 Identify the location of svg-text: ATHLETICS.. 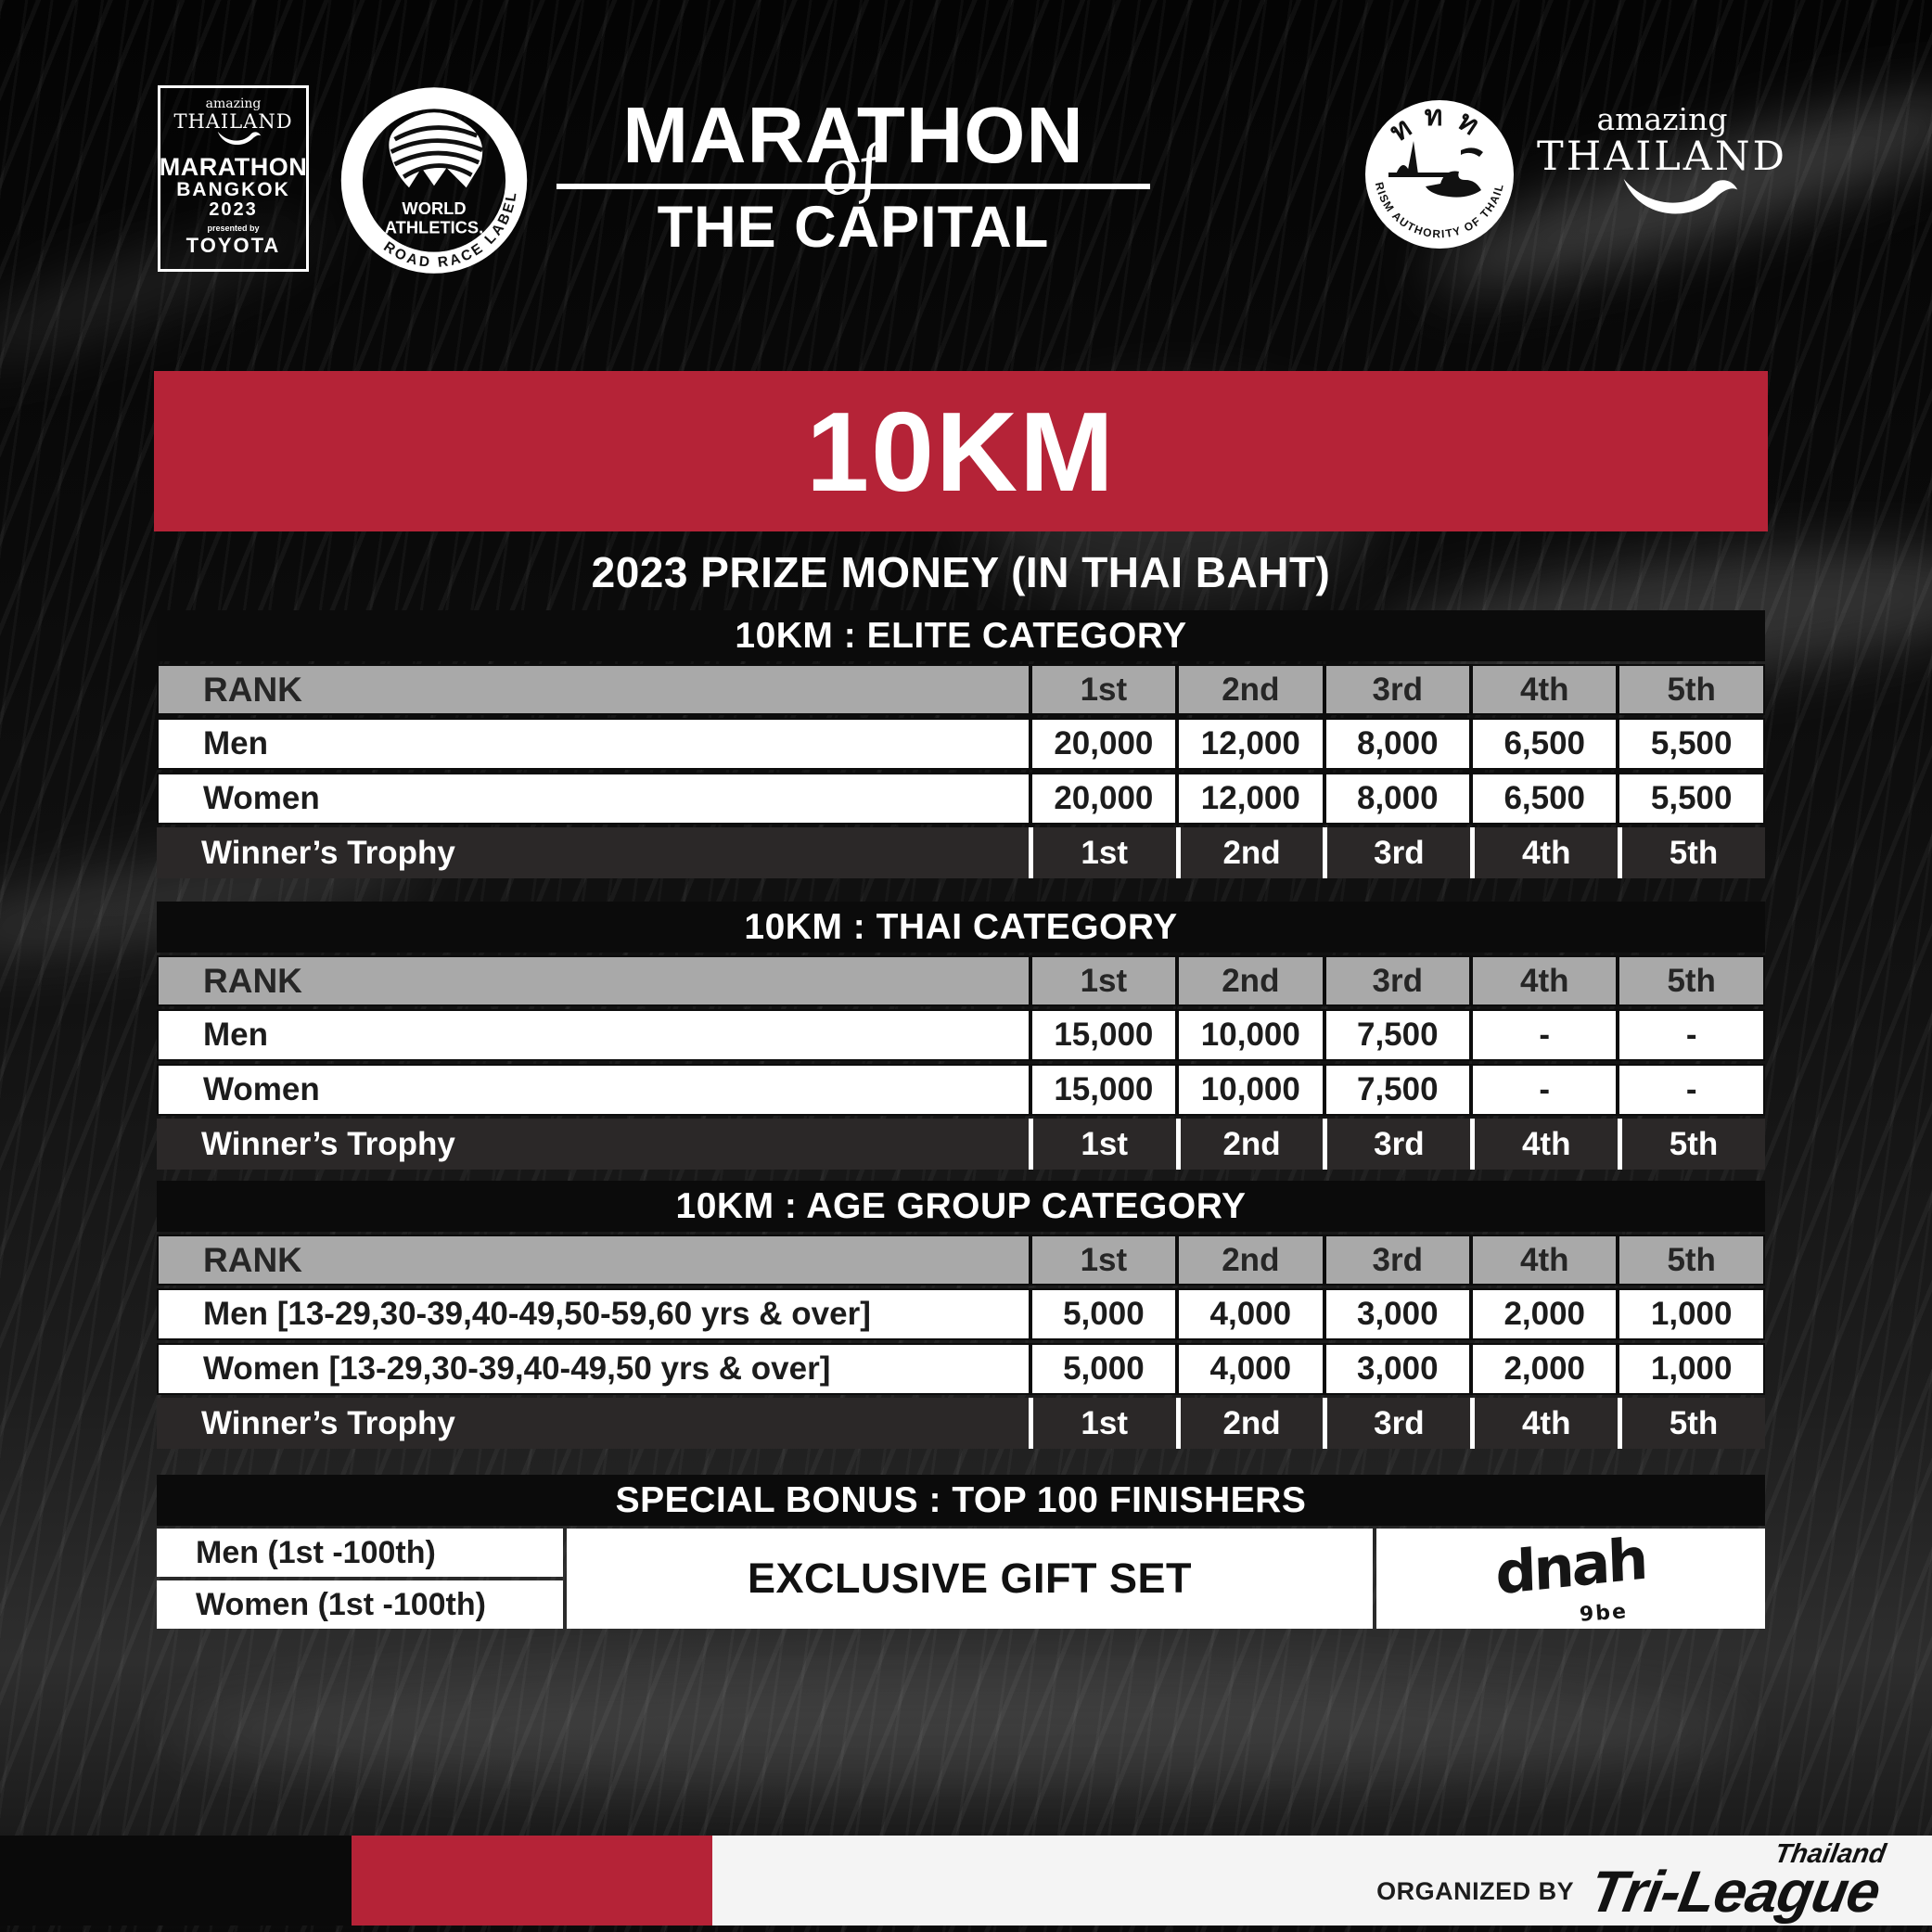
(434, 227).